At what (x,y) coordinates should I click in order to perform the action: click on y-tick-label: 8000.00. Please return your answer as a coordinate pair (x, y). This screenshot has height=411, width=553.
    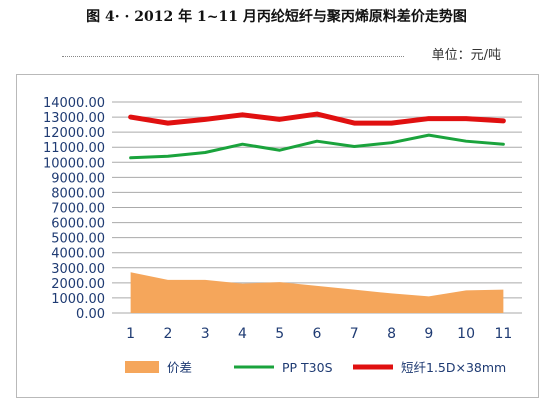
    Looking at the image, I should click on (78, 193).